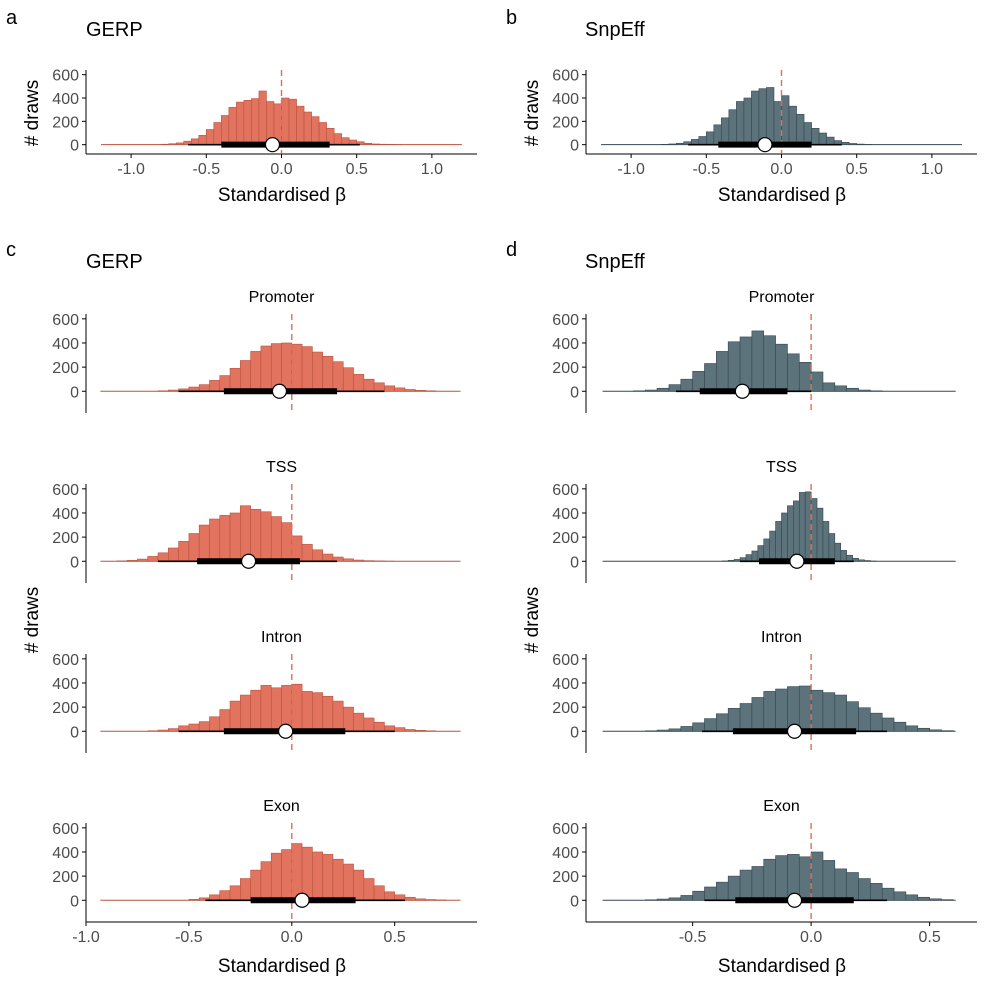 This screenshot has height=1000, width=1000. I want to click on panel-c3: Intron 0 200 400 600, so click(256, 691).